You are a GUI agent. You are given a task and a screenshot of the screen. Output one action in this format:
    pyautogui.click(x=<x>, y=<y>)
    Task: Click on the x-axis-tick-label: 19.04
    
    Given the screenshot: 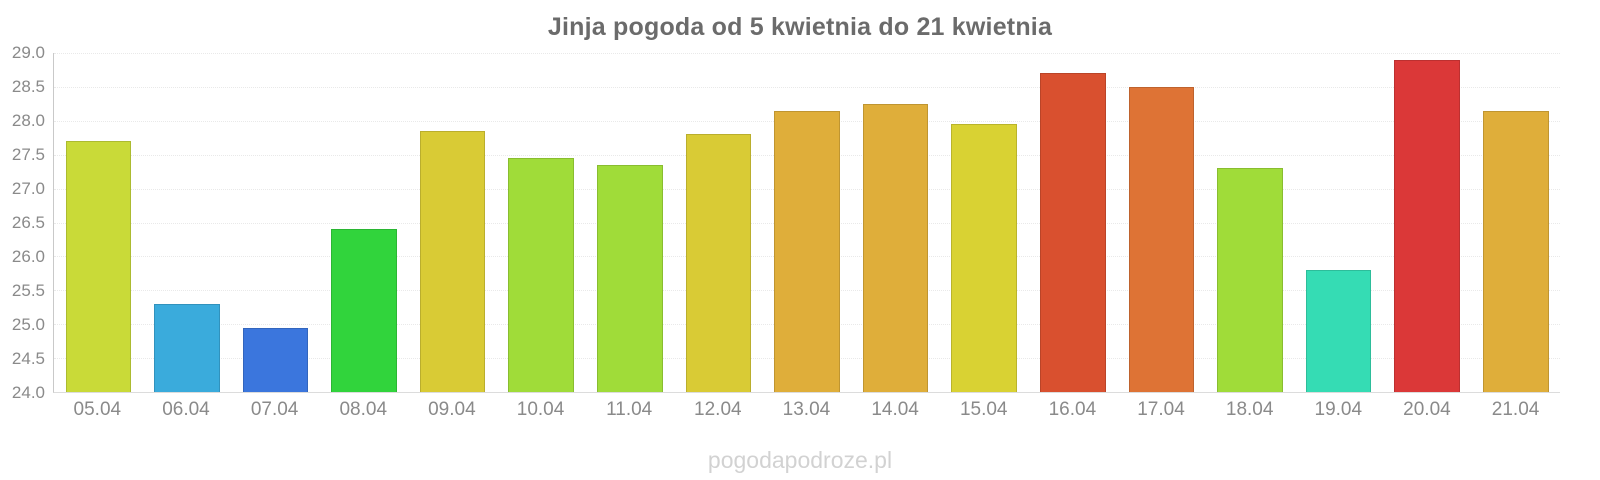 What is the action you would take?
    pyautogui.click(x=1338, y=409)
    